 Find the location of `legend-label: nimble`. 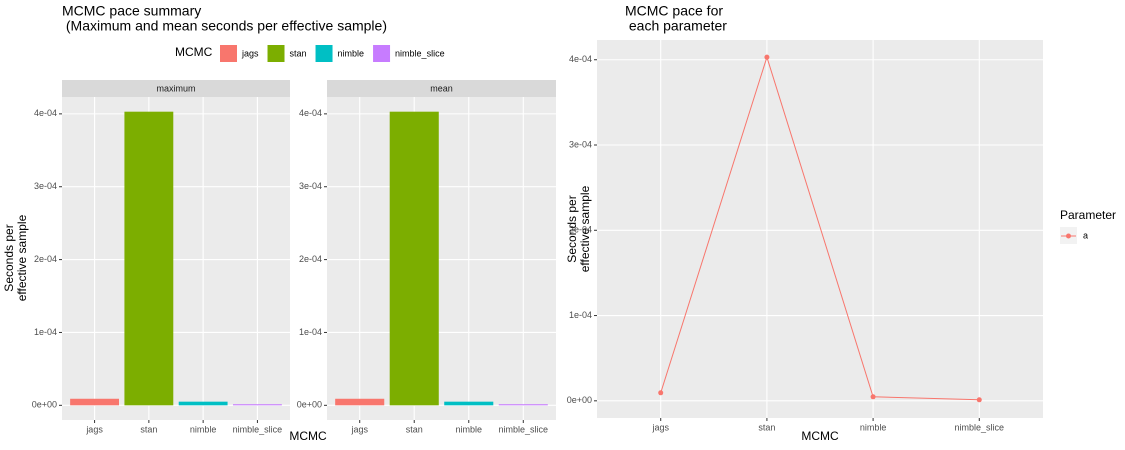

legend-label: nimble is located at coordinates (351, 53).